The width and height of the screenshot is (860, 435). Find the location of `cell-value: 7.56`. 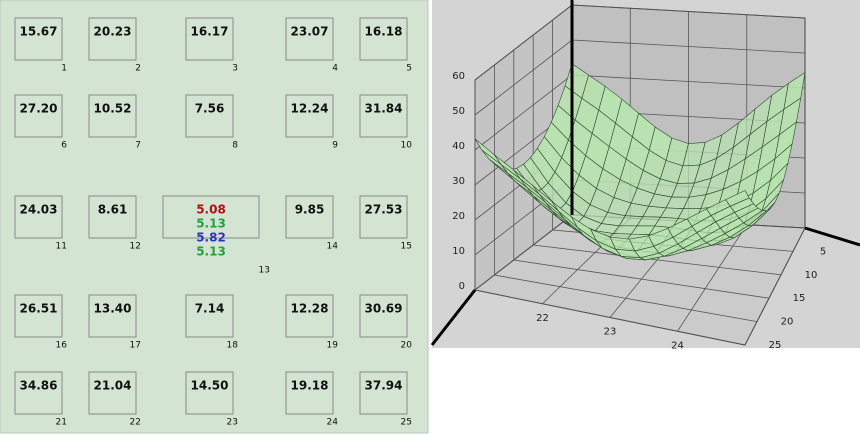

cell-value: 7.56 is located at coordinates (210, 109).